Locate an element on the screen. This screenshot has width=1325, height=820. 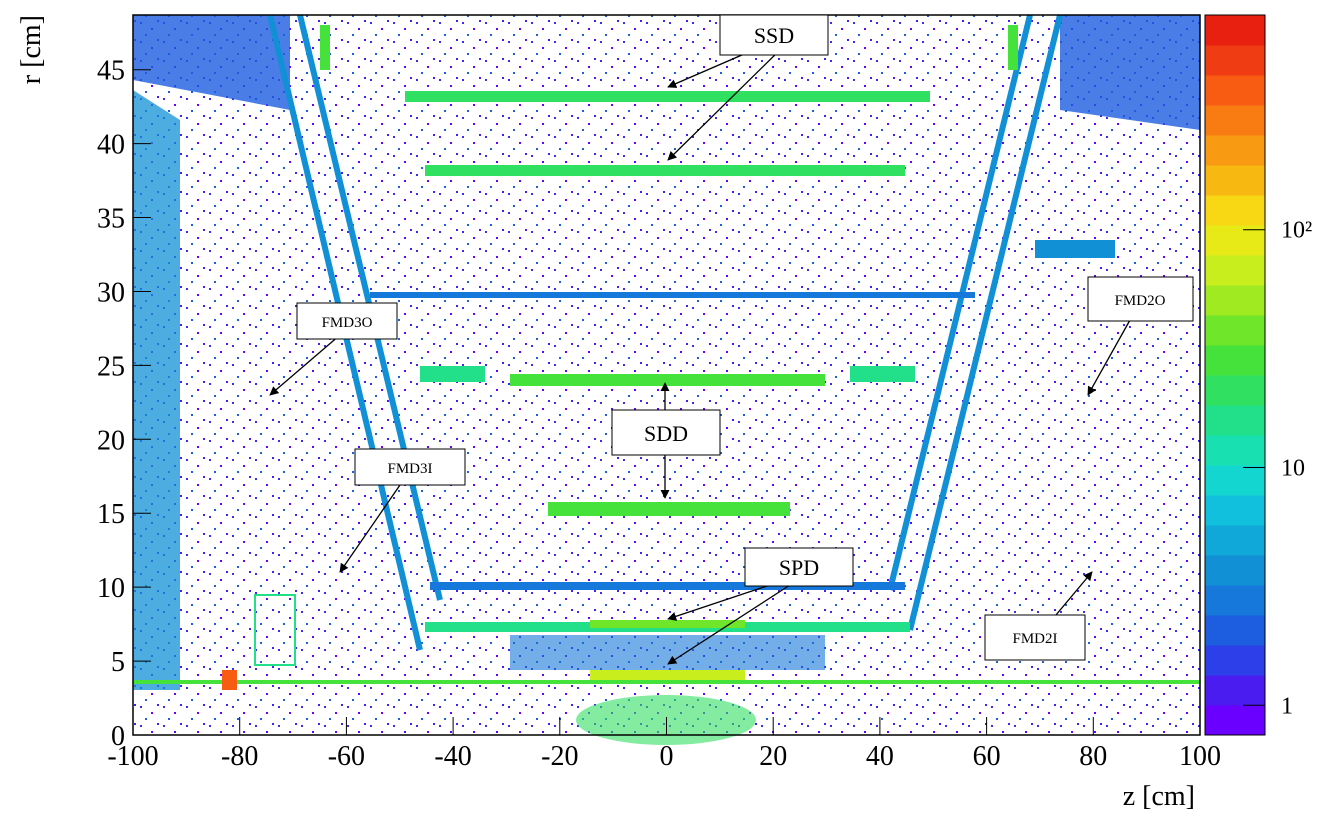
annotation: SSD is located at coordinates (774, 35).